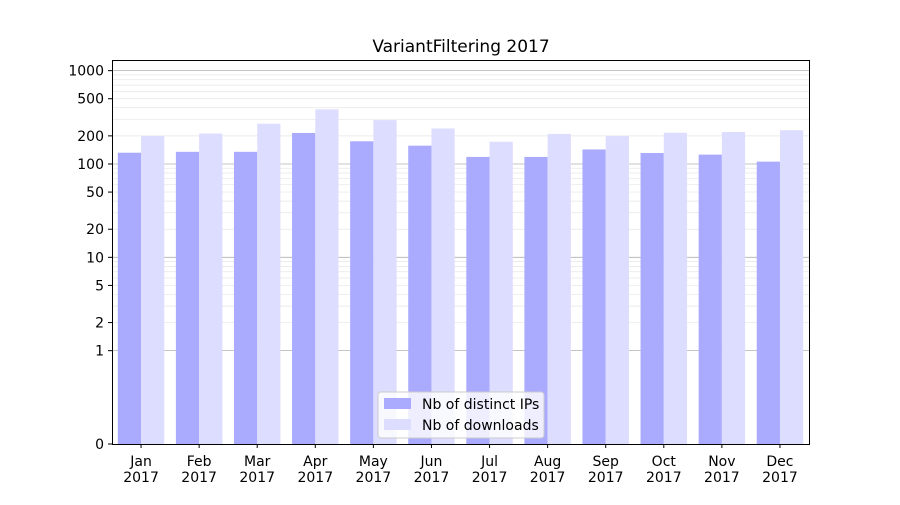 The image size is (900, 505). I want to click on x-tick-label-month: Mar, so click(257, 462).